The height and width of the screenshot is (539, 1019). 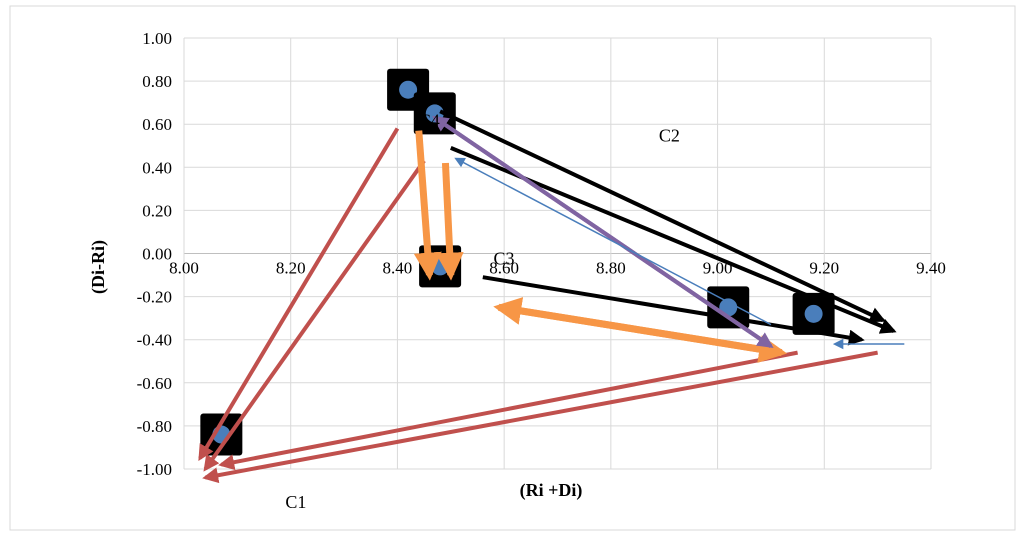 I want to click on purple-arrow, so click(x=602, y=231).